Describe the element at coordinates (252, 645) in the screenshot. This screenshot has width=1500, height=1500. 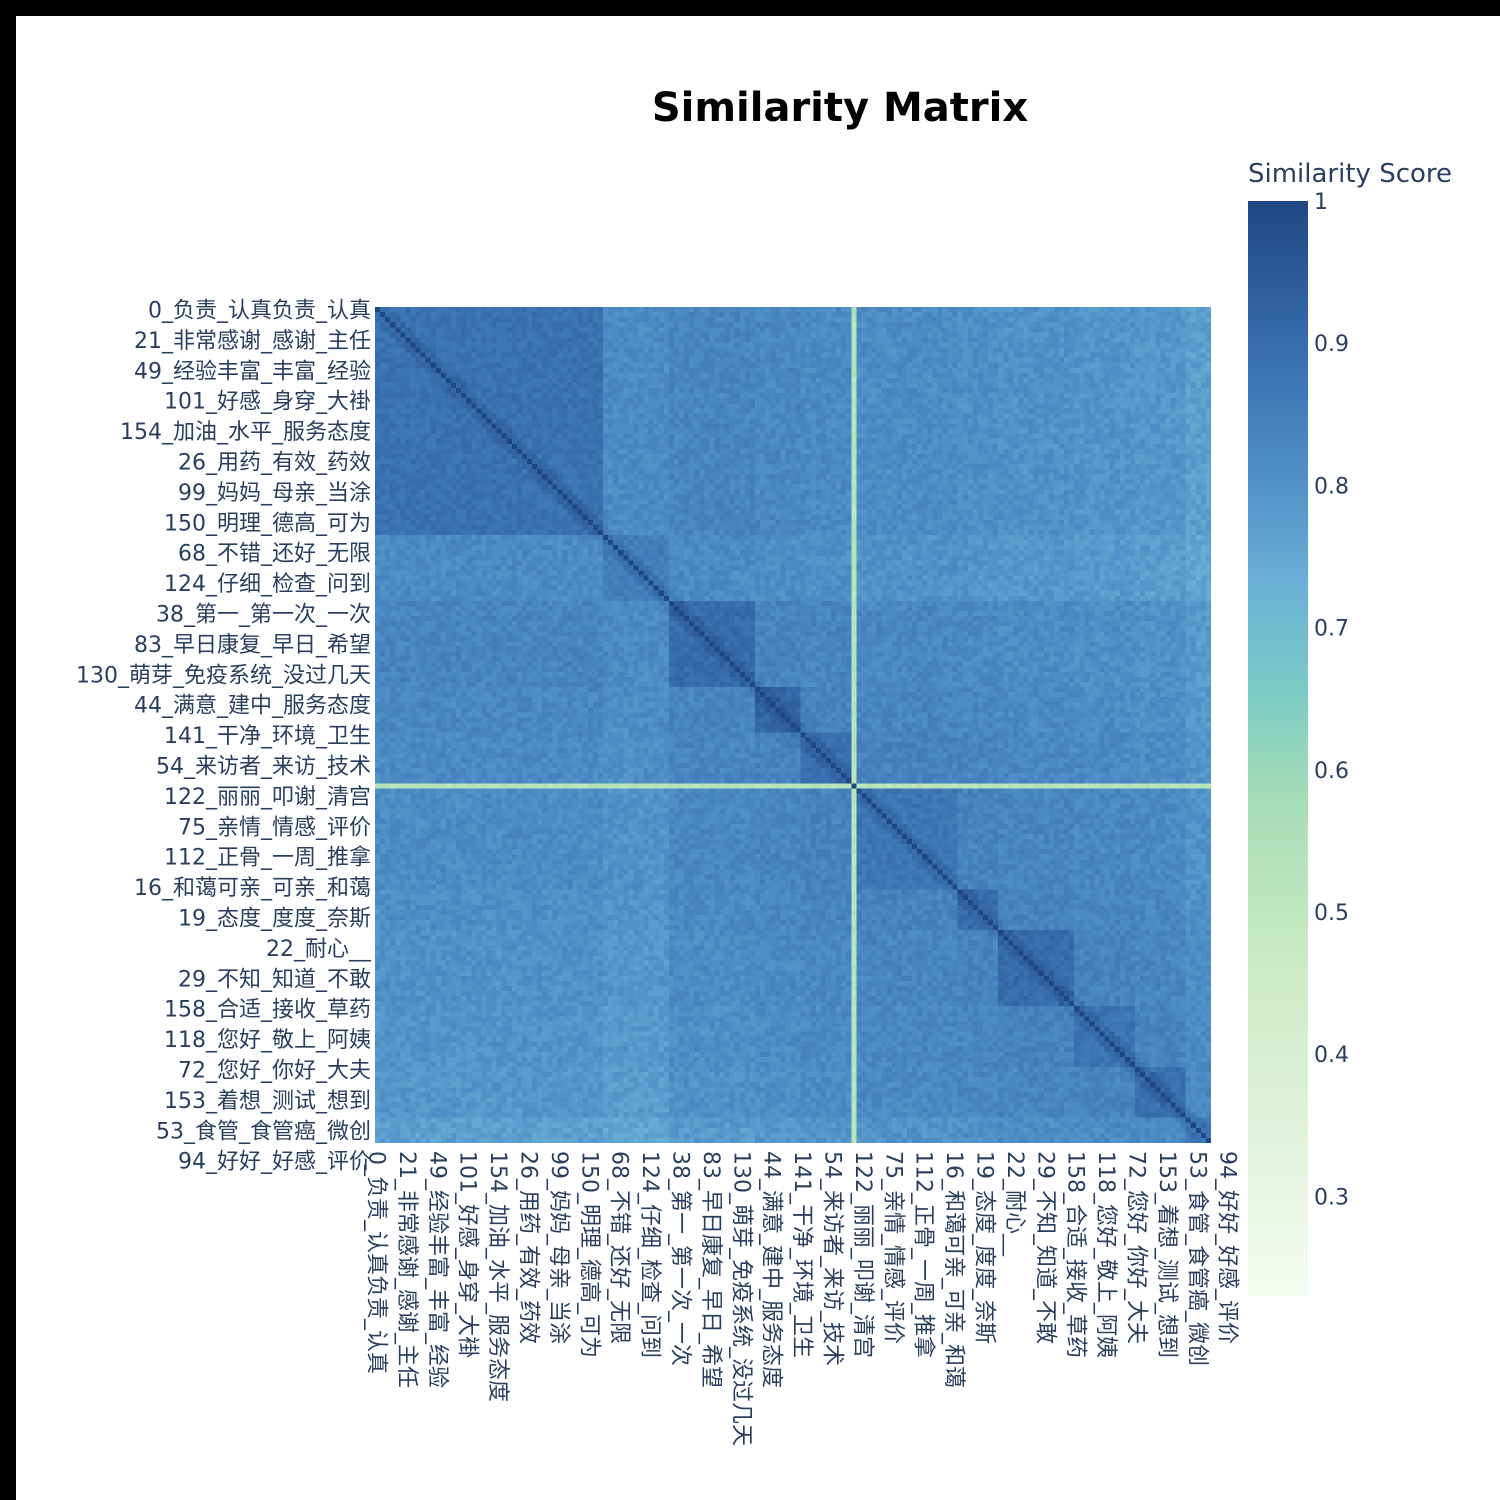
I see `y-tick-label: 83_早日康复_早日_希望` at that location.